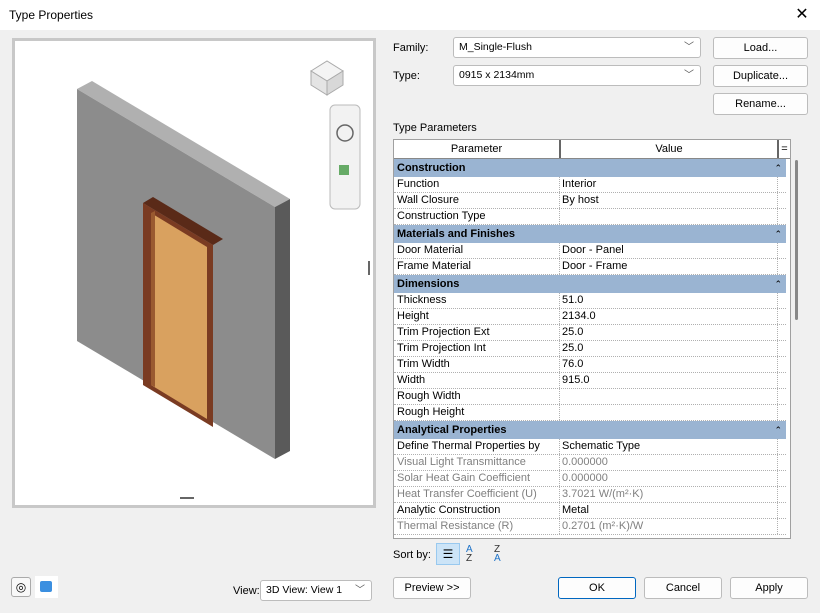 This screenshot has height=613, width=820. I want to click on parameter-row: Solar Heat Gain Coefficient 0.000000, so click(590, 479).